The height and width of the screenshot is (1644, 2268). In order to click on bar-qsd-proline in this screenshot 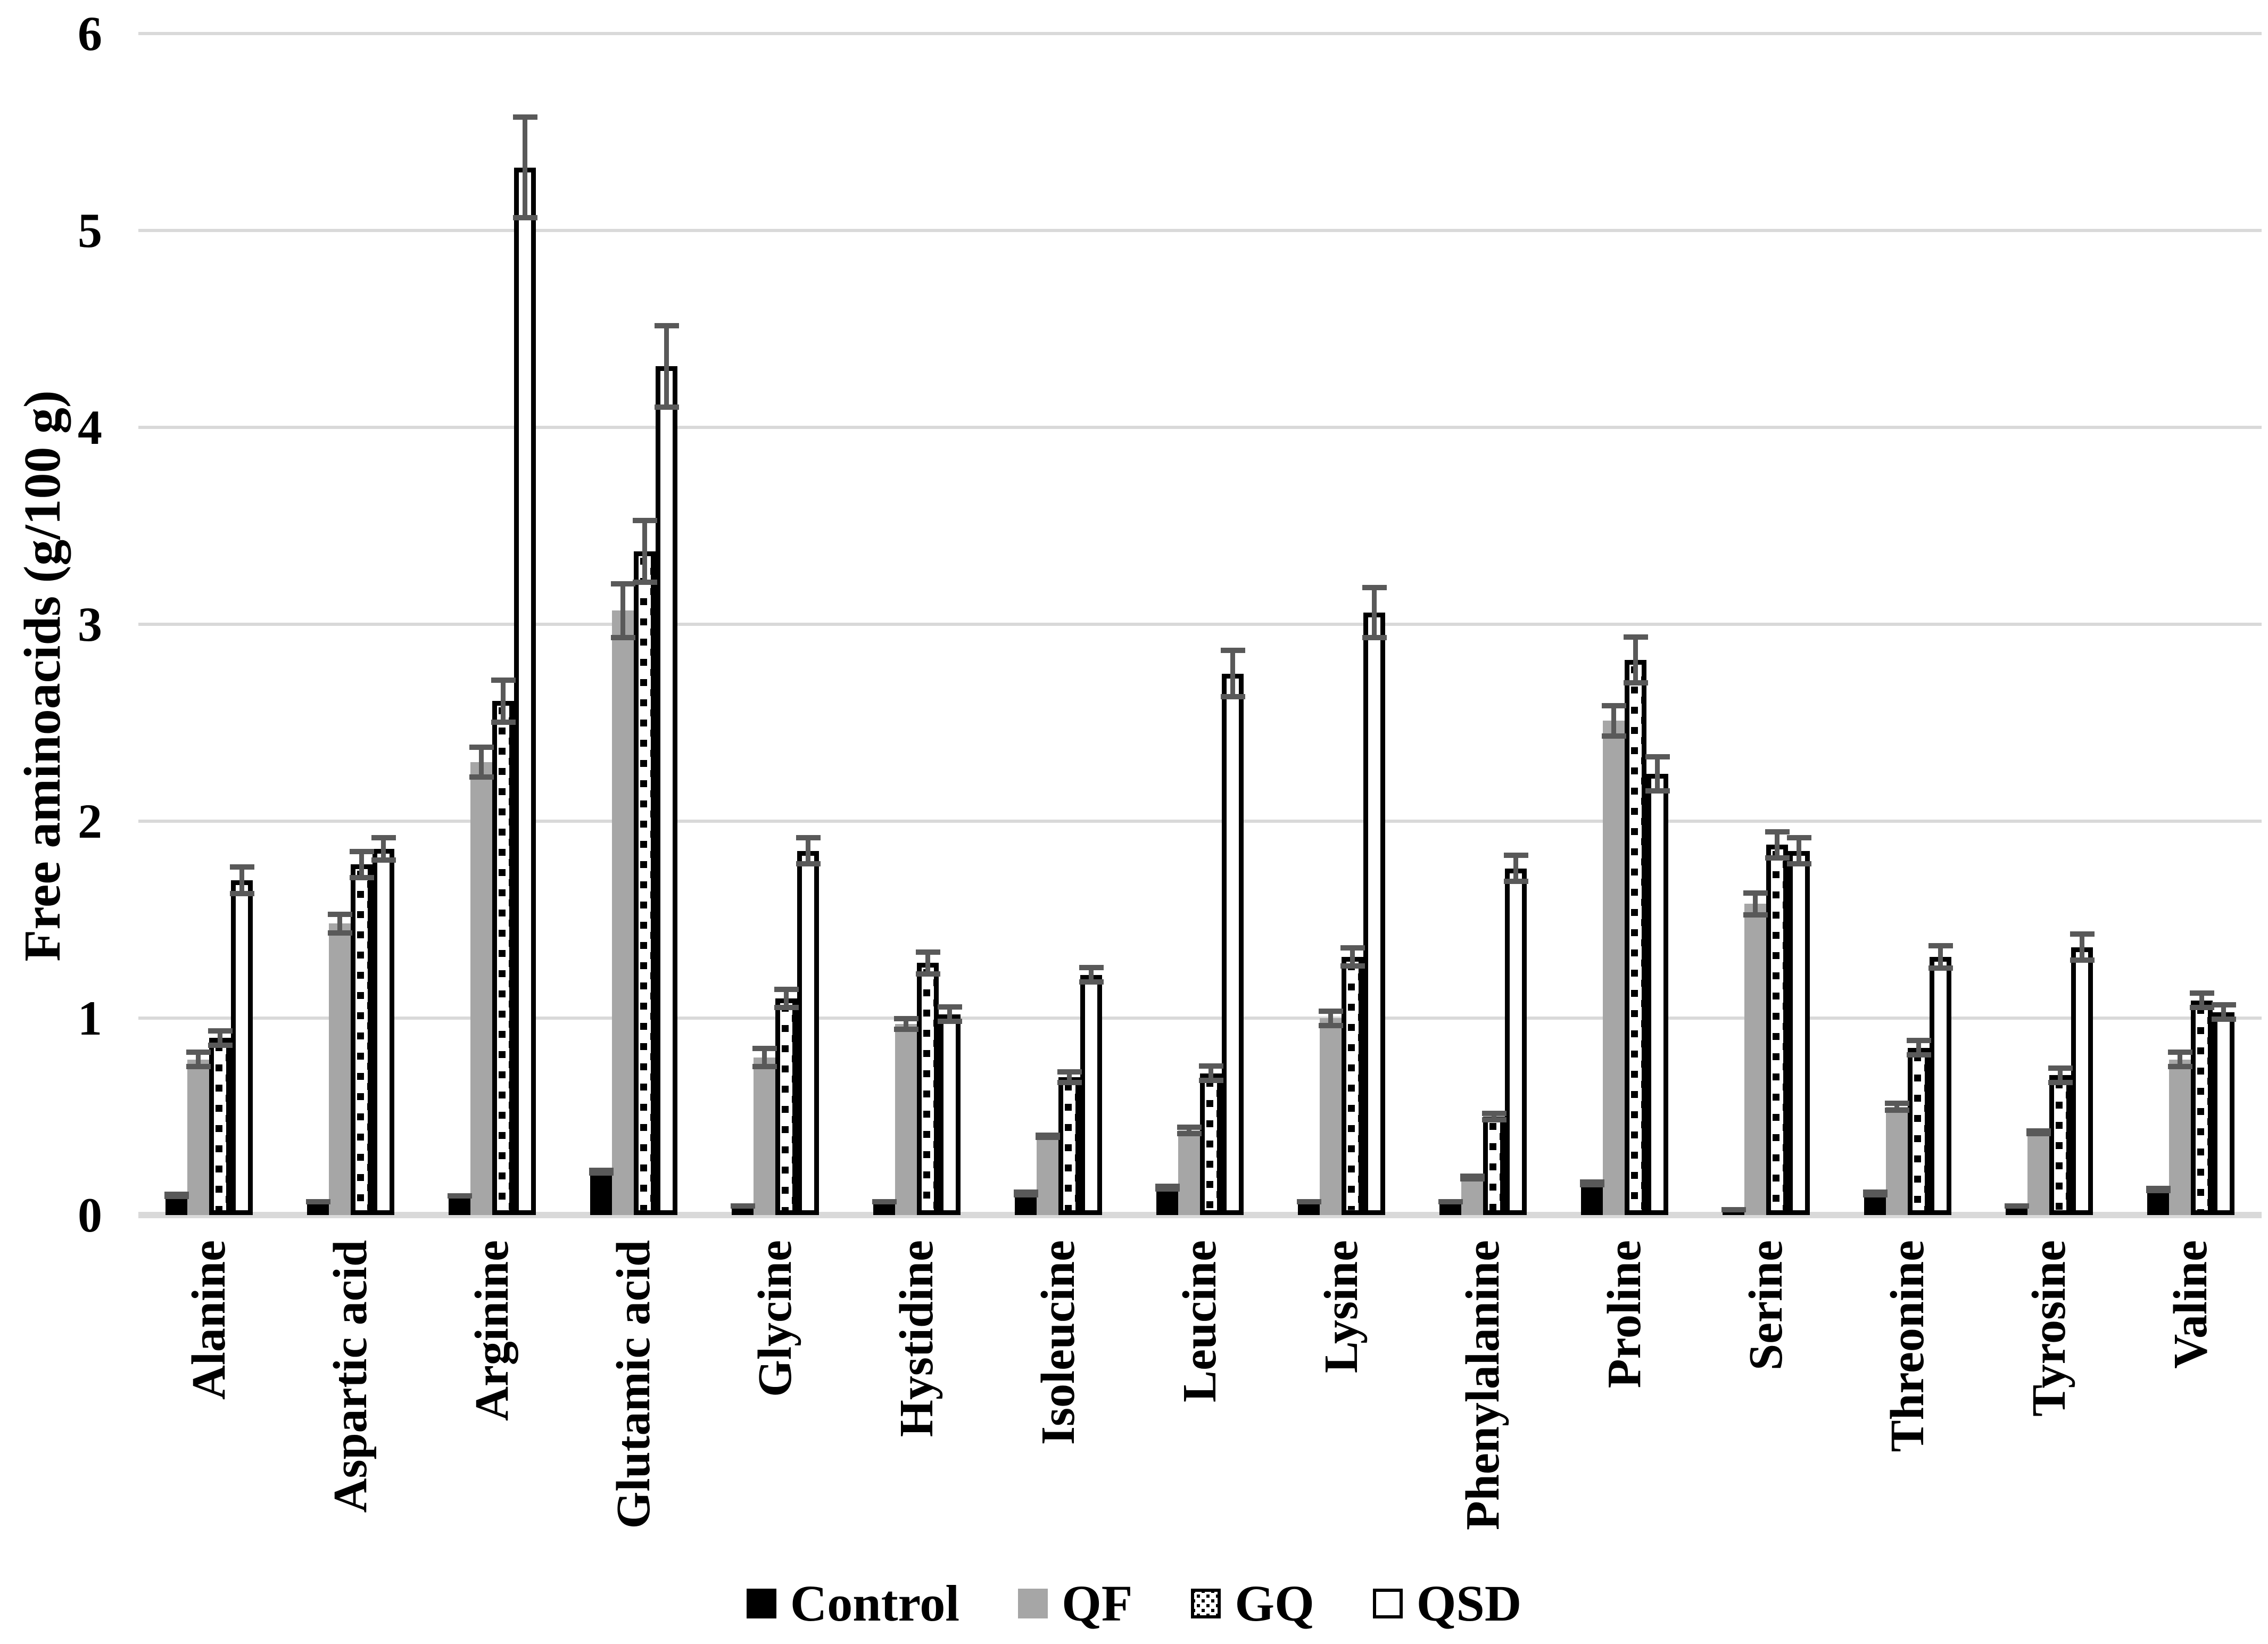, I will do `click(1657, 994)`.